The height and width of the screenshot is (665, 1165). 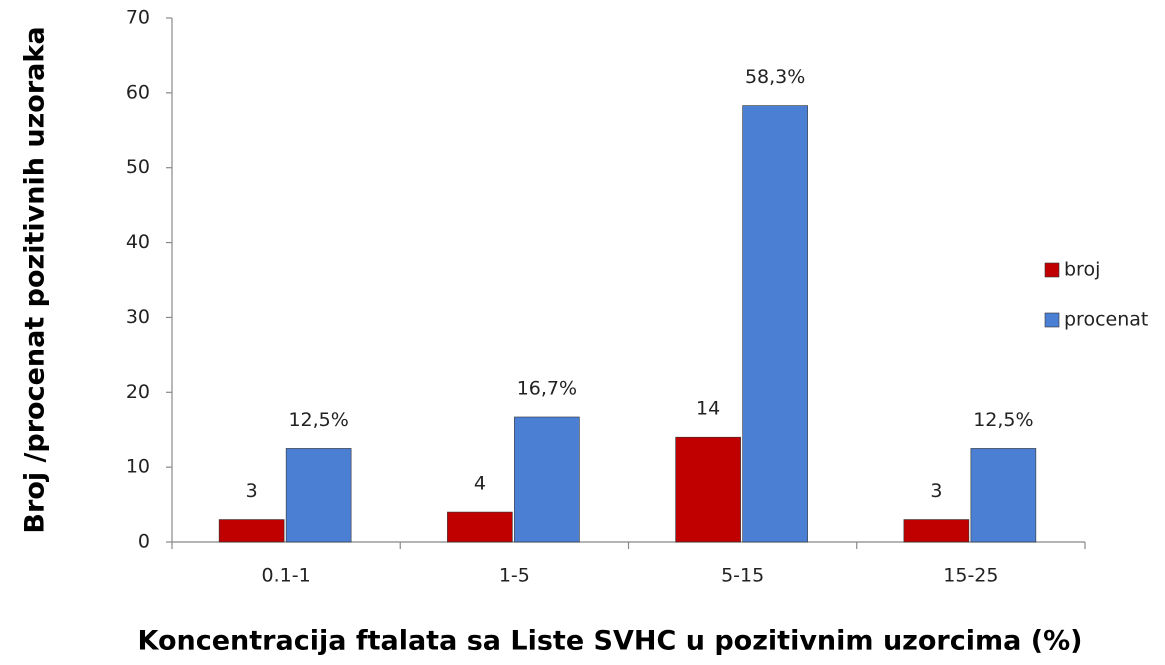 I want to click on y-axis-title: Broj /procenat pozitivnih uzoraka, so click(x=35, y=279).